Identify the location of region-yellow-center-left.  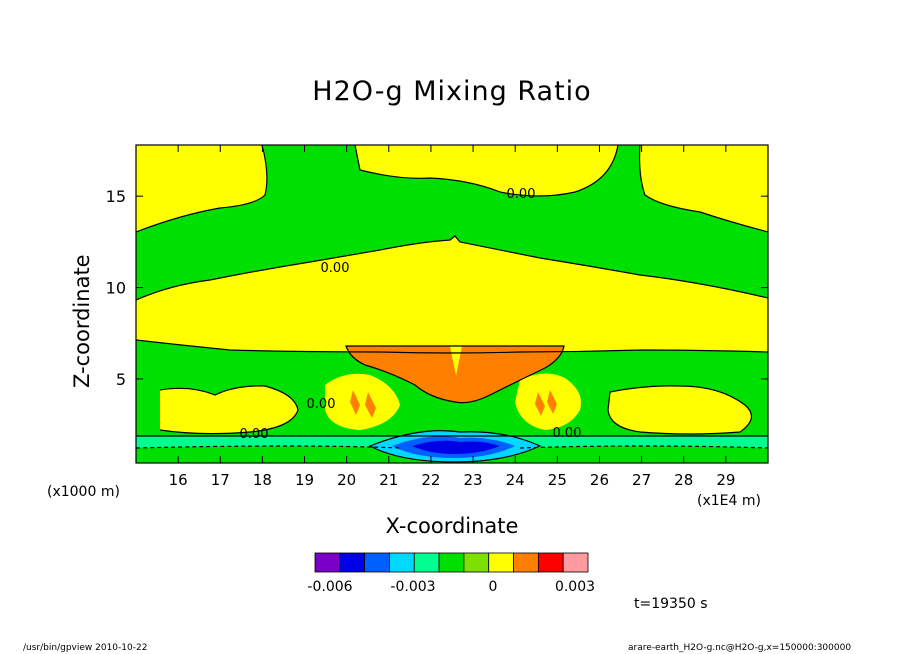
(362, 401).